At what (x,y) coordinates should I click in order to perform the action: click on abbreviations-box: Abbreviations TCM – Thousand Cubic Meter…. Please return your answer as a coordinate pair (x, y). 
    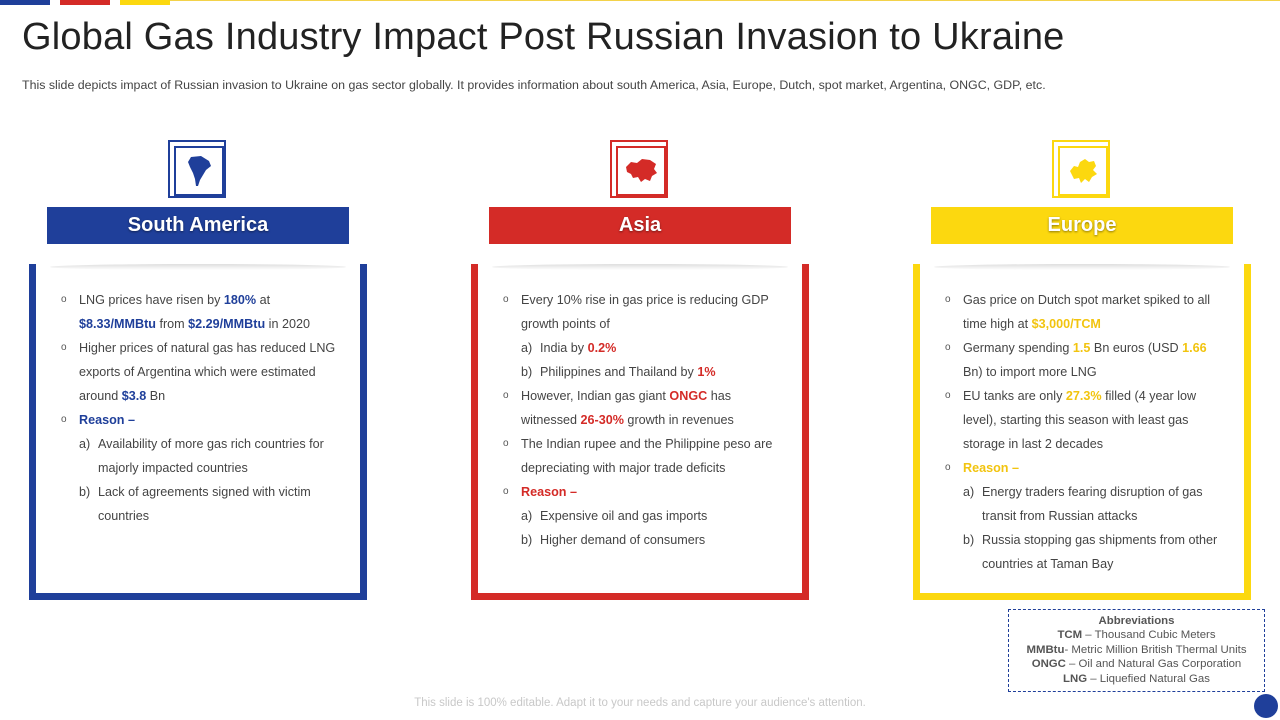
    Looking at the image, I should click on (1136, 650).